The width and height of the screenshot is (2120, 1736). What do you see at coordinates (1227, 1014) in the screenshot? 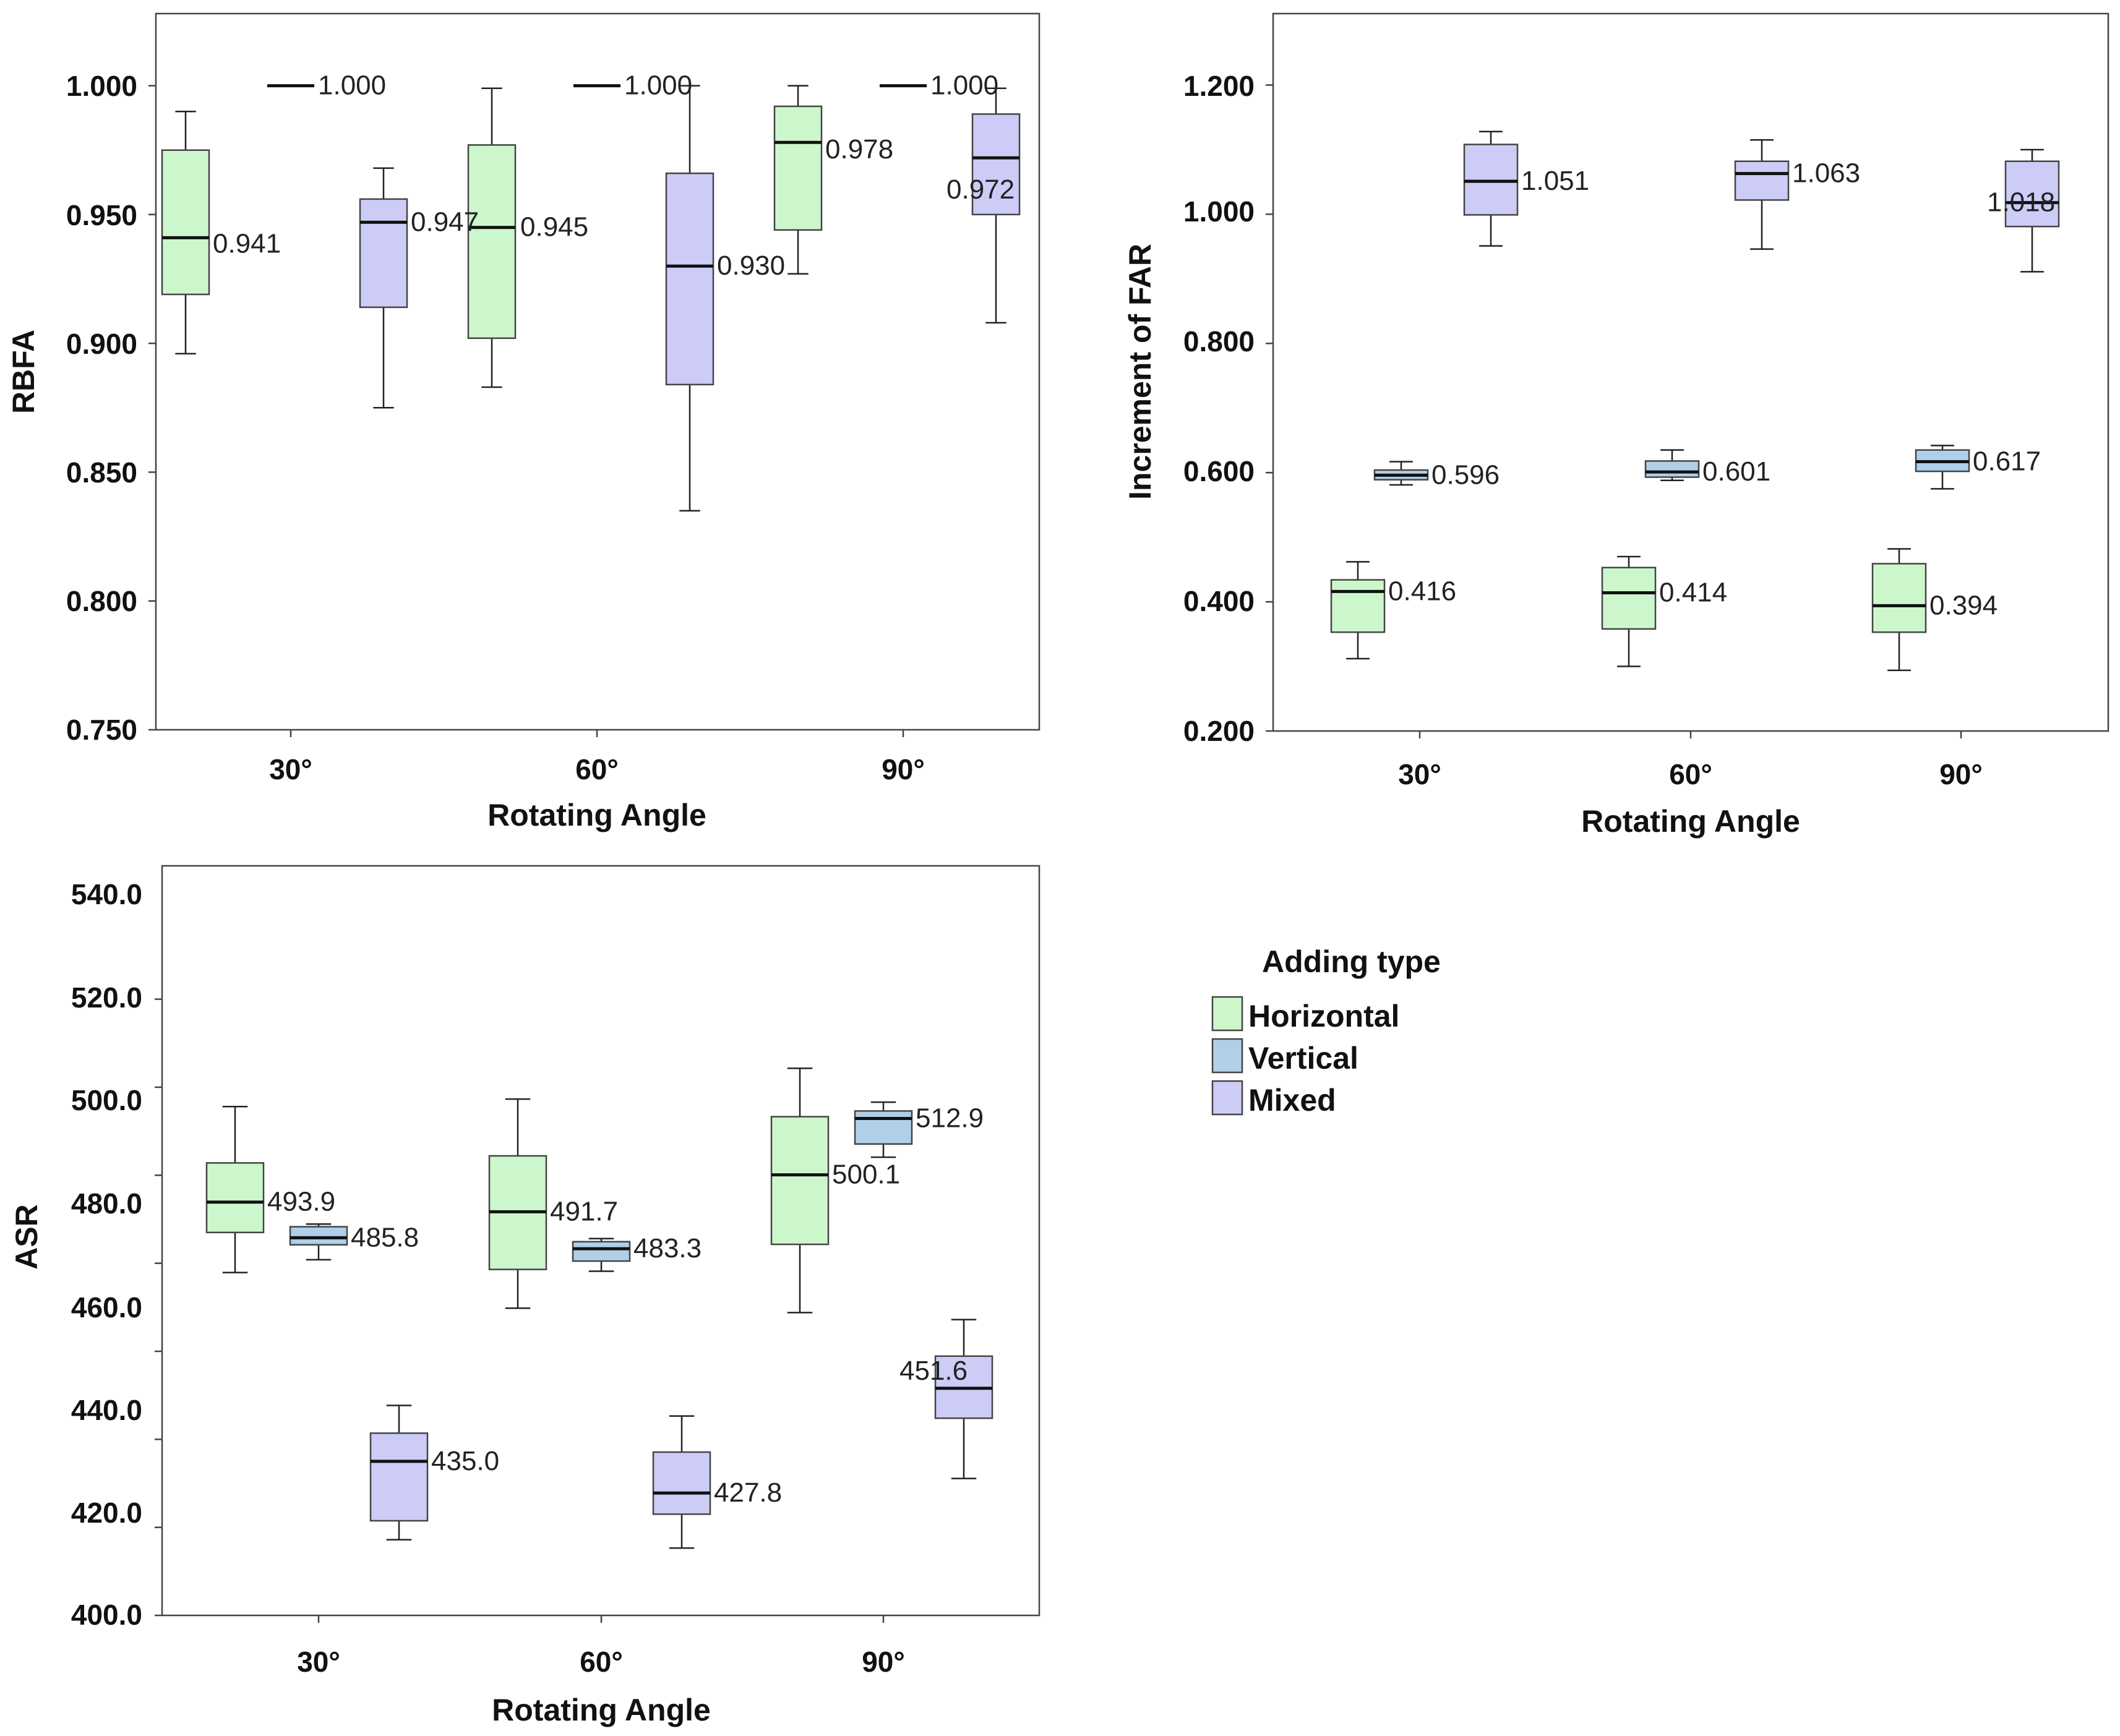
I see `legend-swatch-horizontal` at bounding box center [1227, 1014].